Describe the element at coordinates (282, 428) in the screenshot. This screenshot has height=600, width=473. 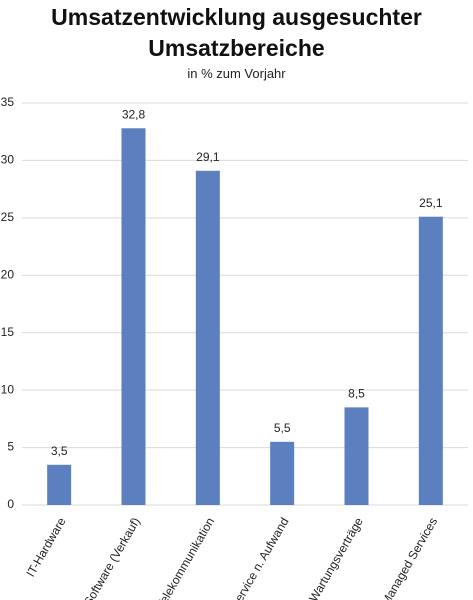
I see `value-label: 5,5` at that location.